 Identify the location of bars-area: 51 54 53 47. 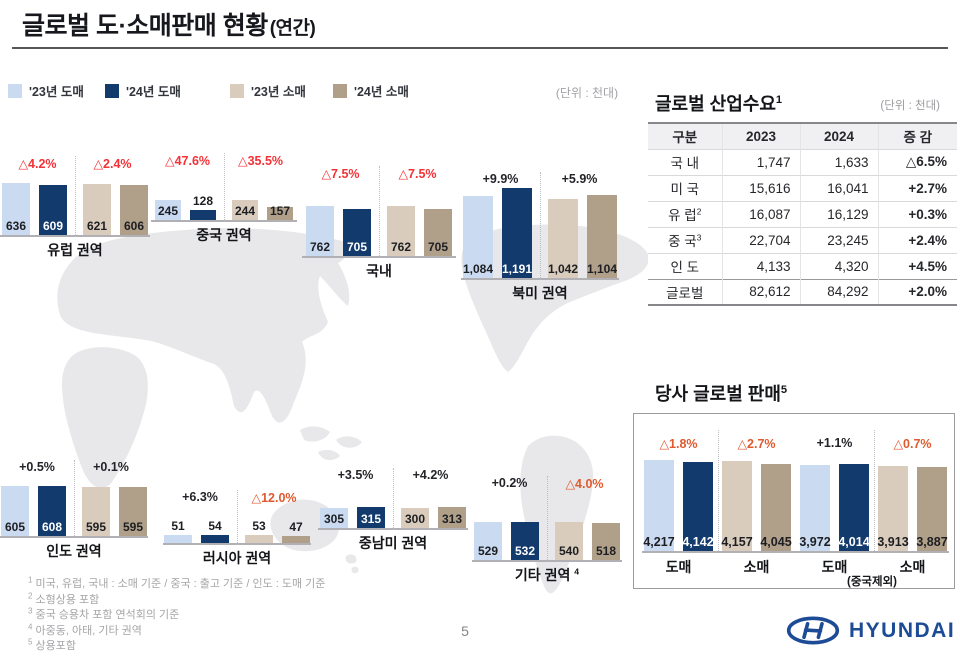
(237, 517).